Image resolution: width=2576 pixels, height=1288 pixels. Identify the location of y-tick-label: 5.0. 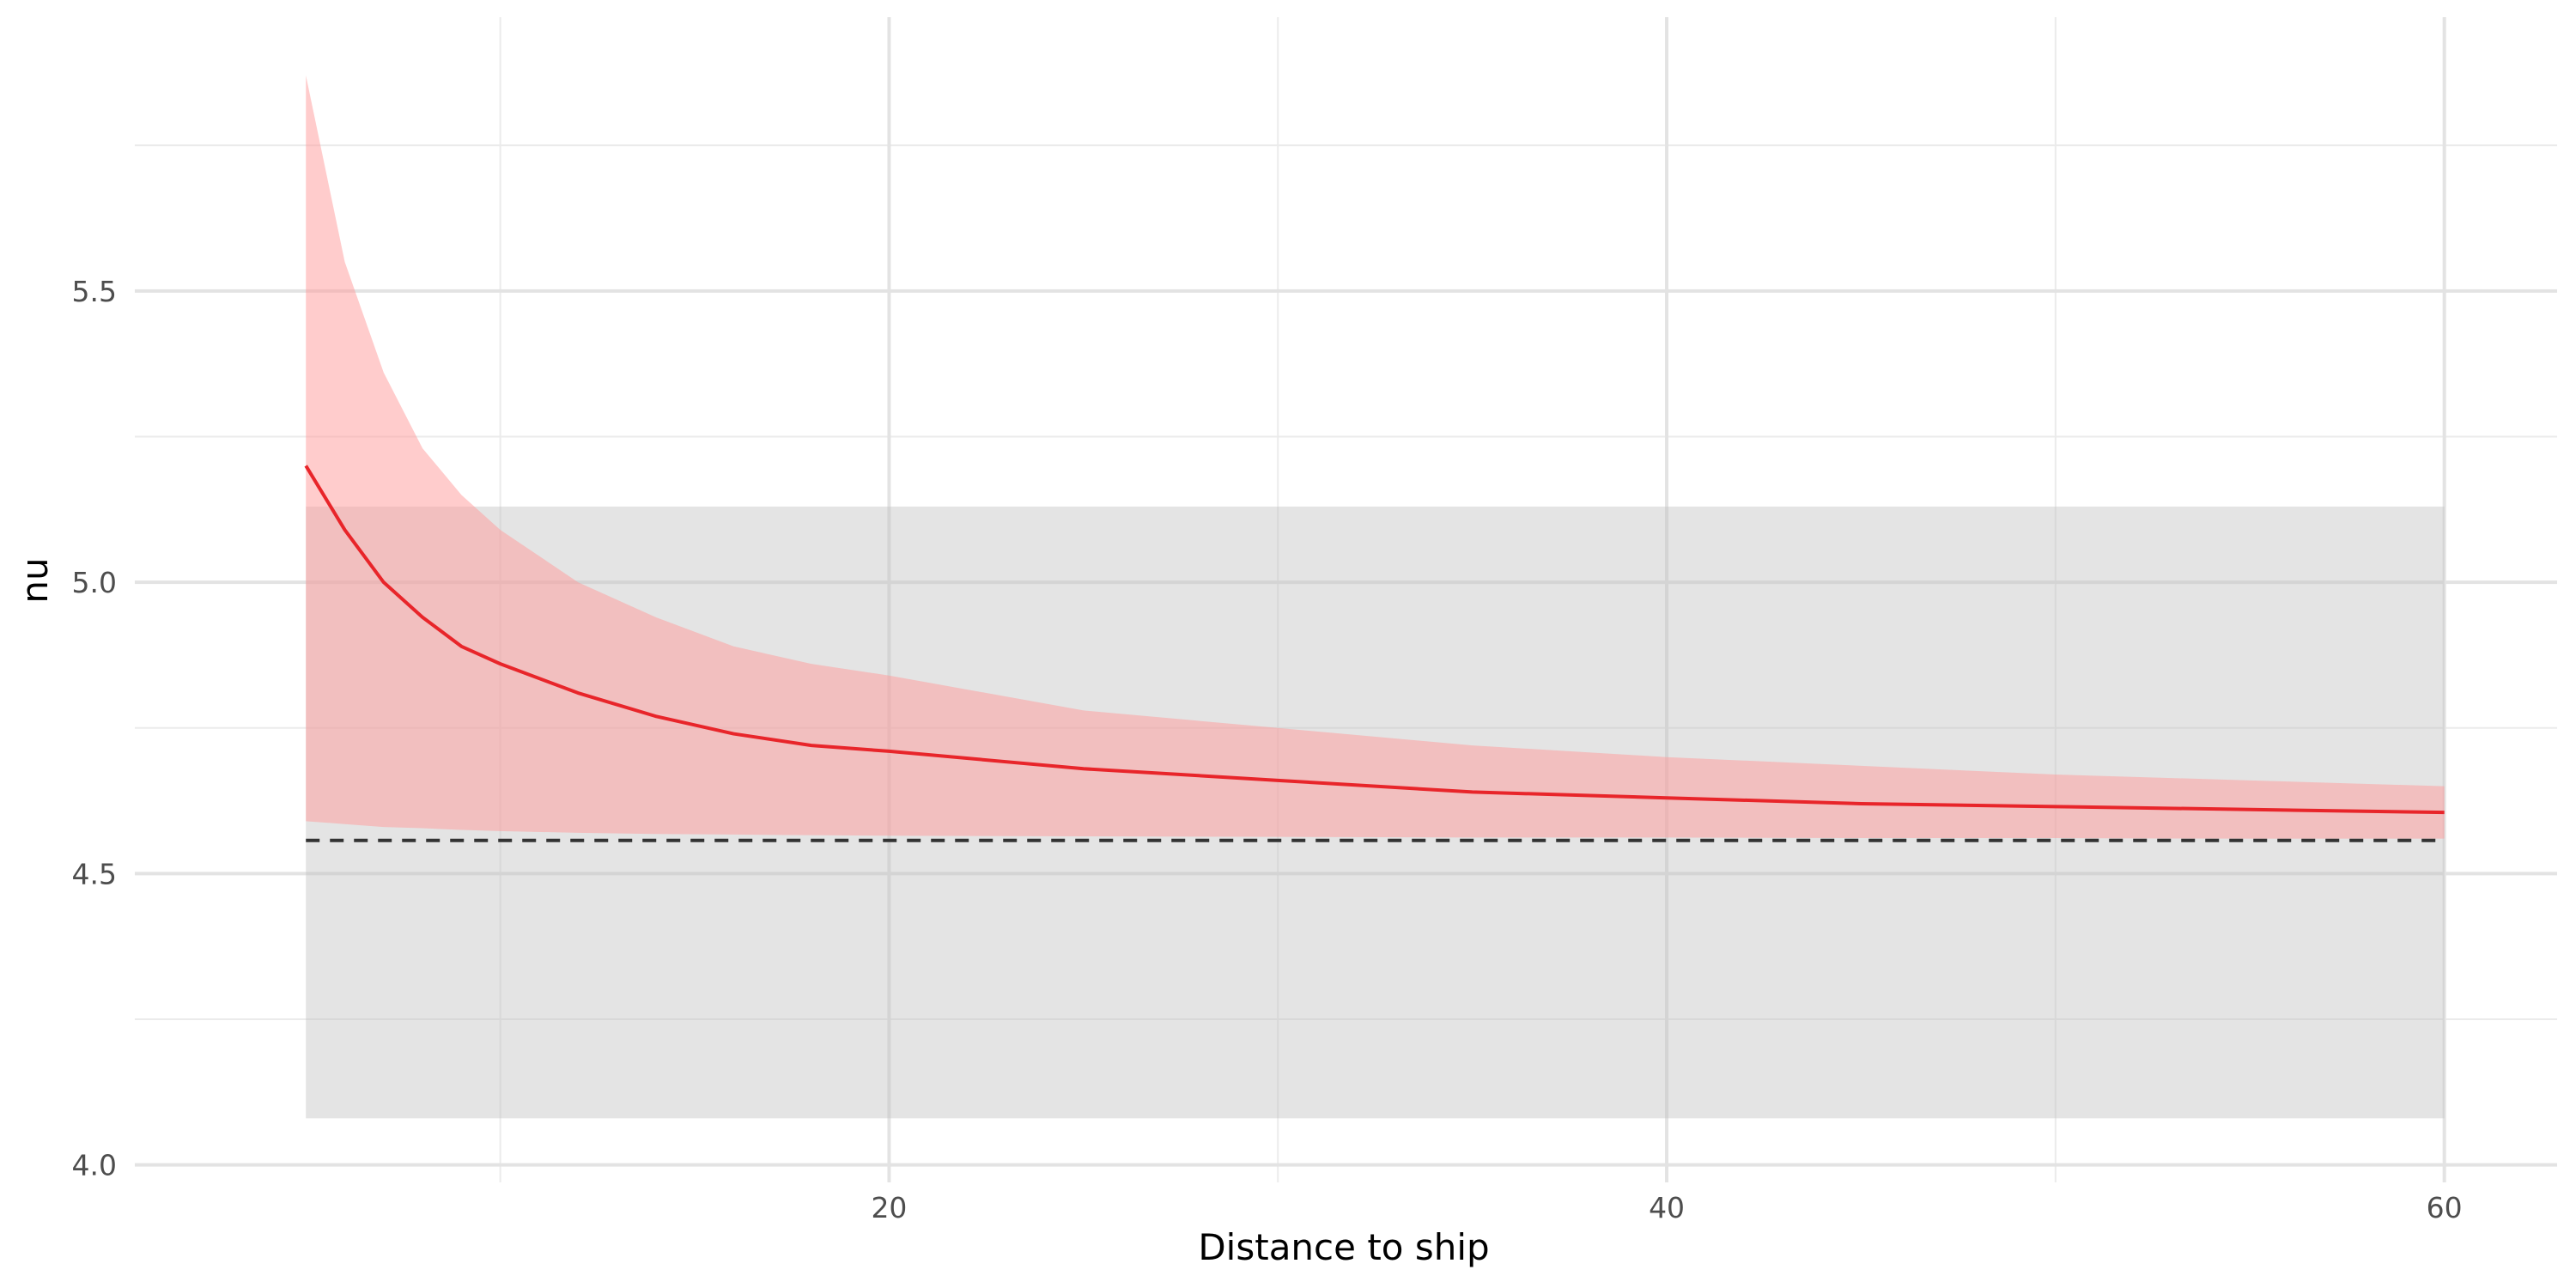
(94, 583).